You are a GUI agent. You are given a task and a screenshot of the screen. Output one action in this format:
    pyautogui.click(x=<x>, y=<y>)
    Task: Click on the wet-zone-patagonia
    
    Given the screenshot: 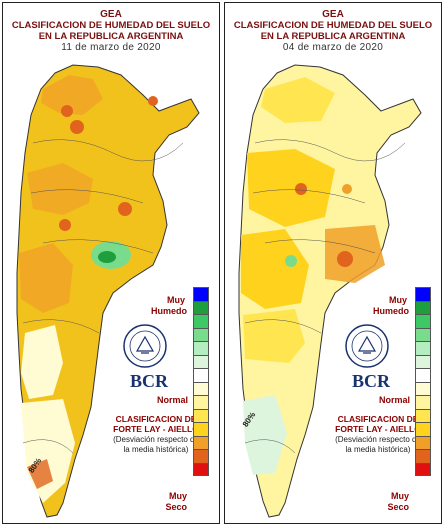 What is the action you would take?
    pyautogui.click(x=265, y=435)
    